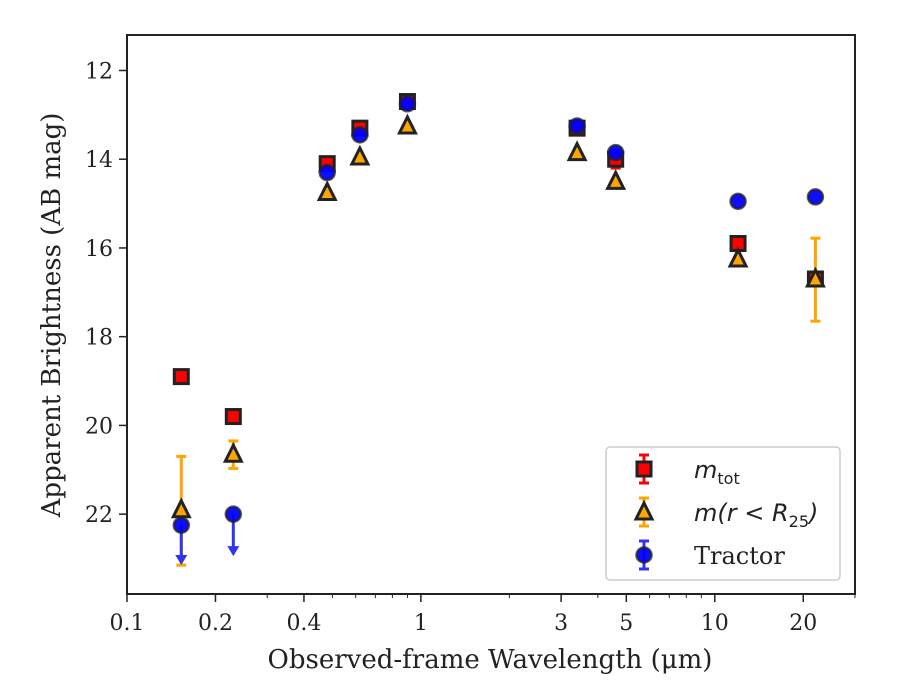 The image size is (900, 700). What do you see at coordinates (739, 556) in the screenshot?
I see `legend-label-tractor: Tractor` at bounding box center [739, 556].